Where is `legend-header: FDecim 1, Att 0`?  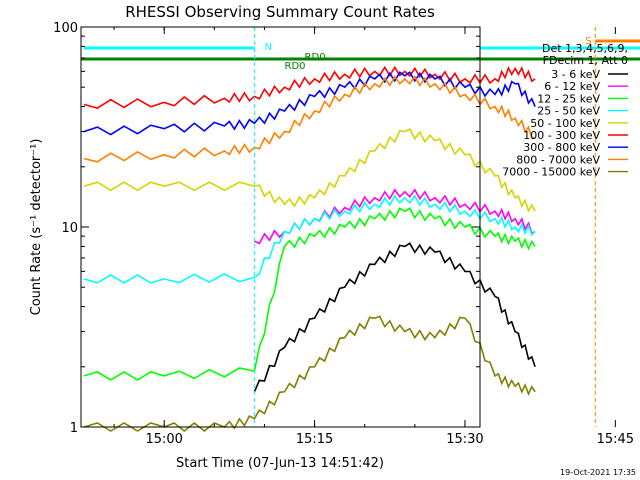 legend-header: FDecim 1, Att 0 is located at coordinates (585, 60).